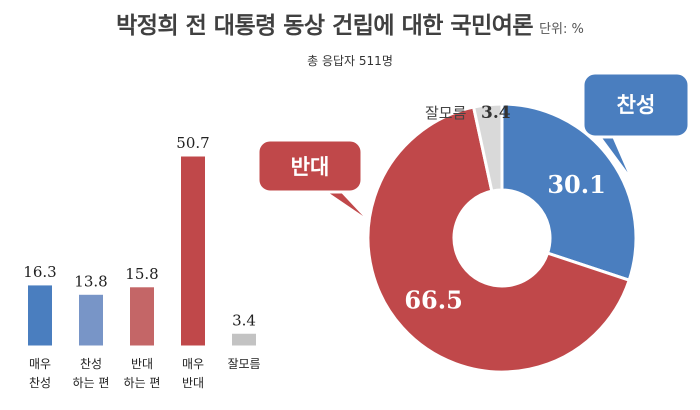 This screenshot has height=410, width=700. Describe the element at coordinates (142, 383) in the screenshot. I see `bar-category-label-2-1: 하는 편` at that location.